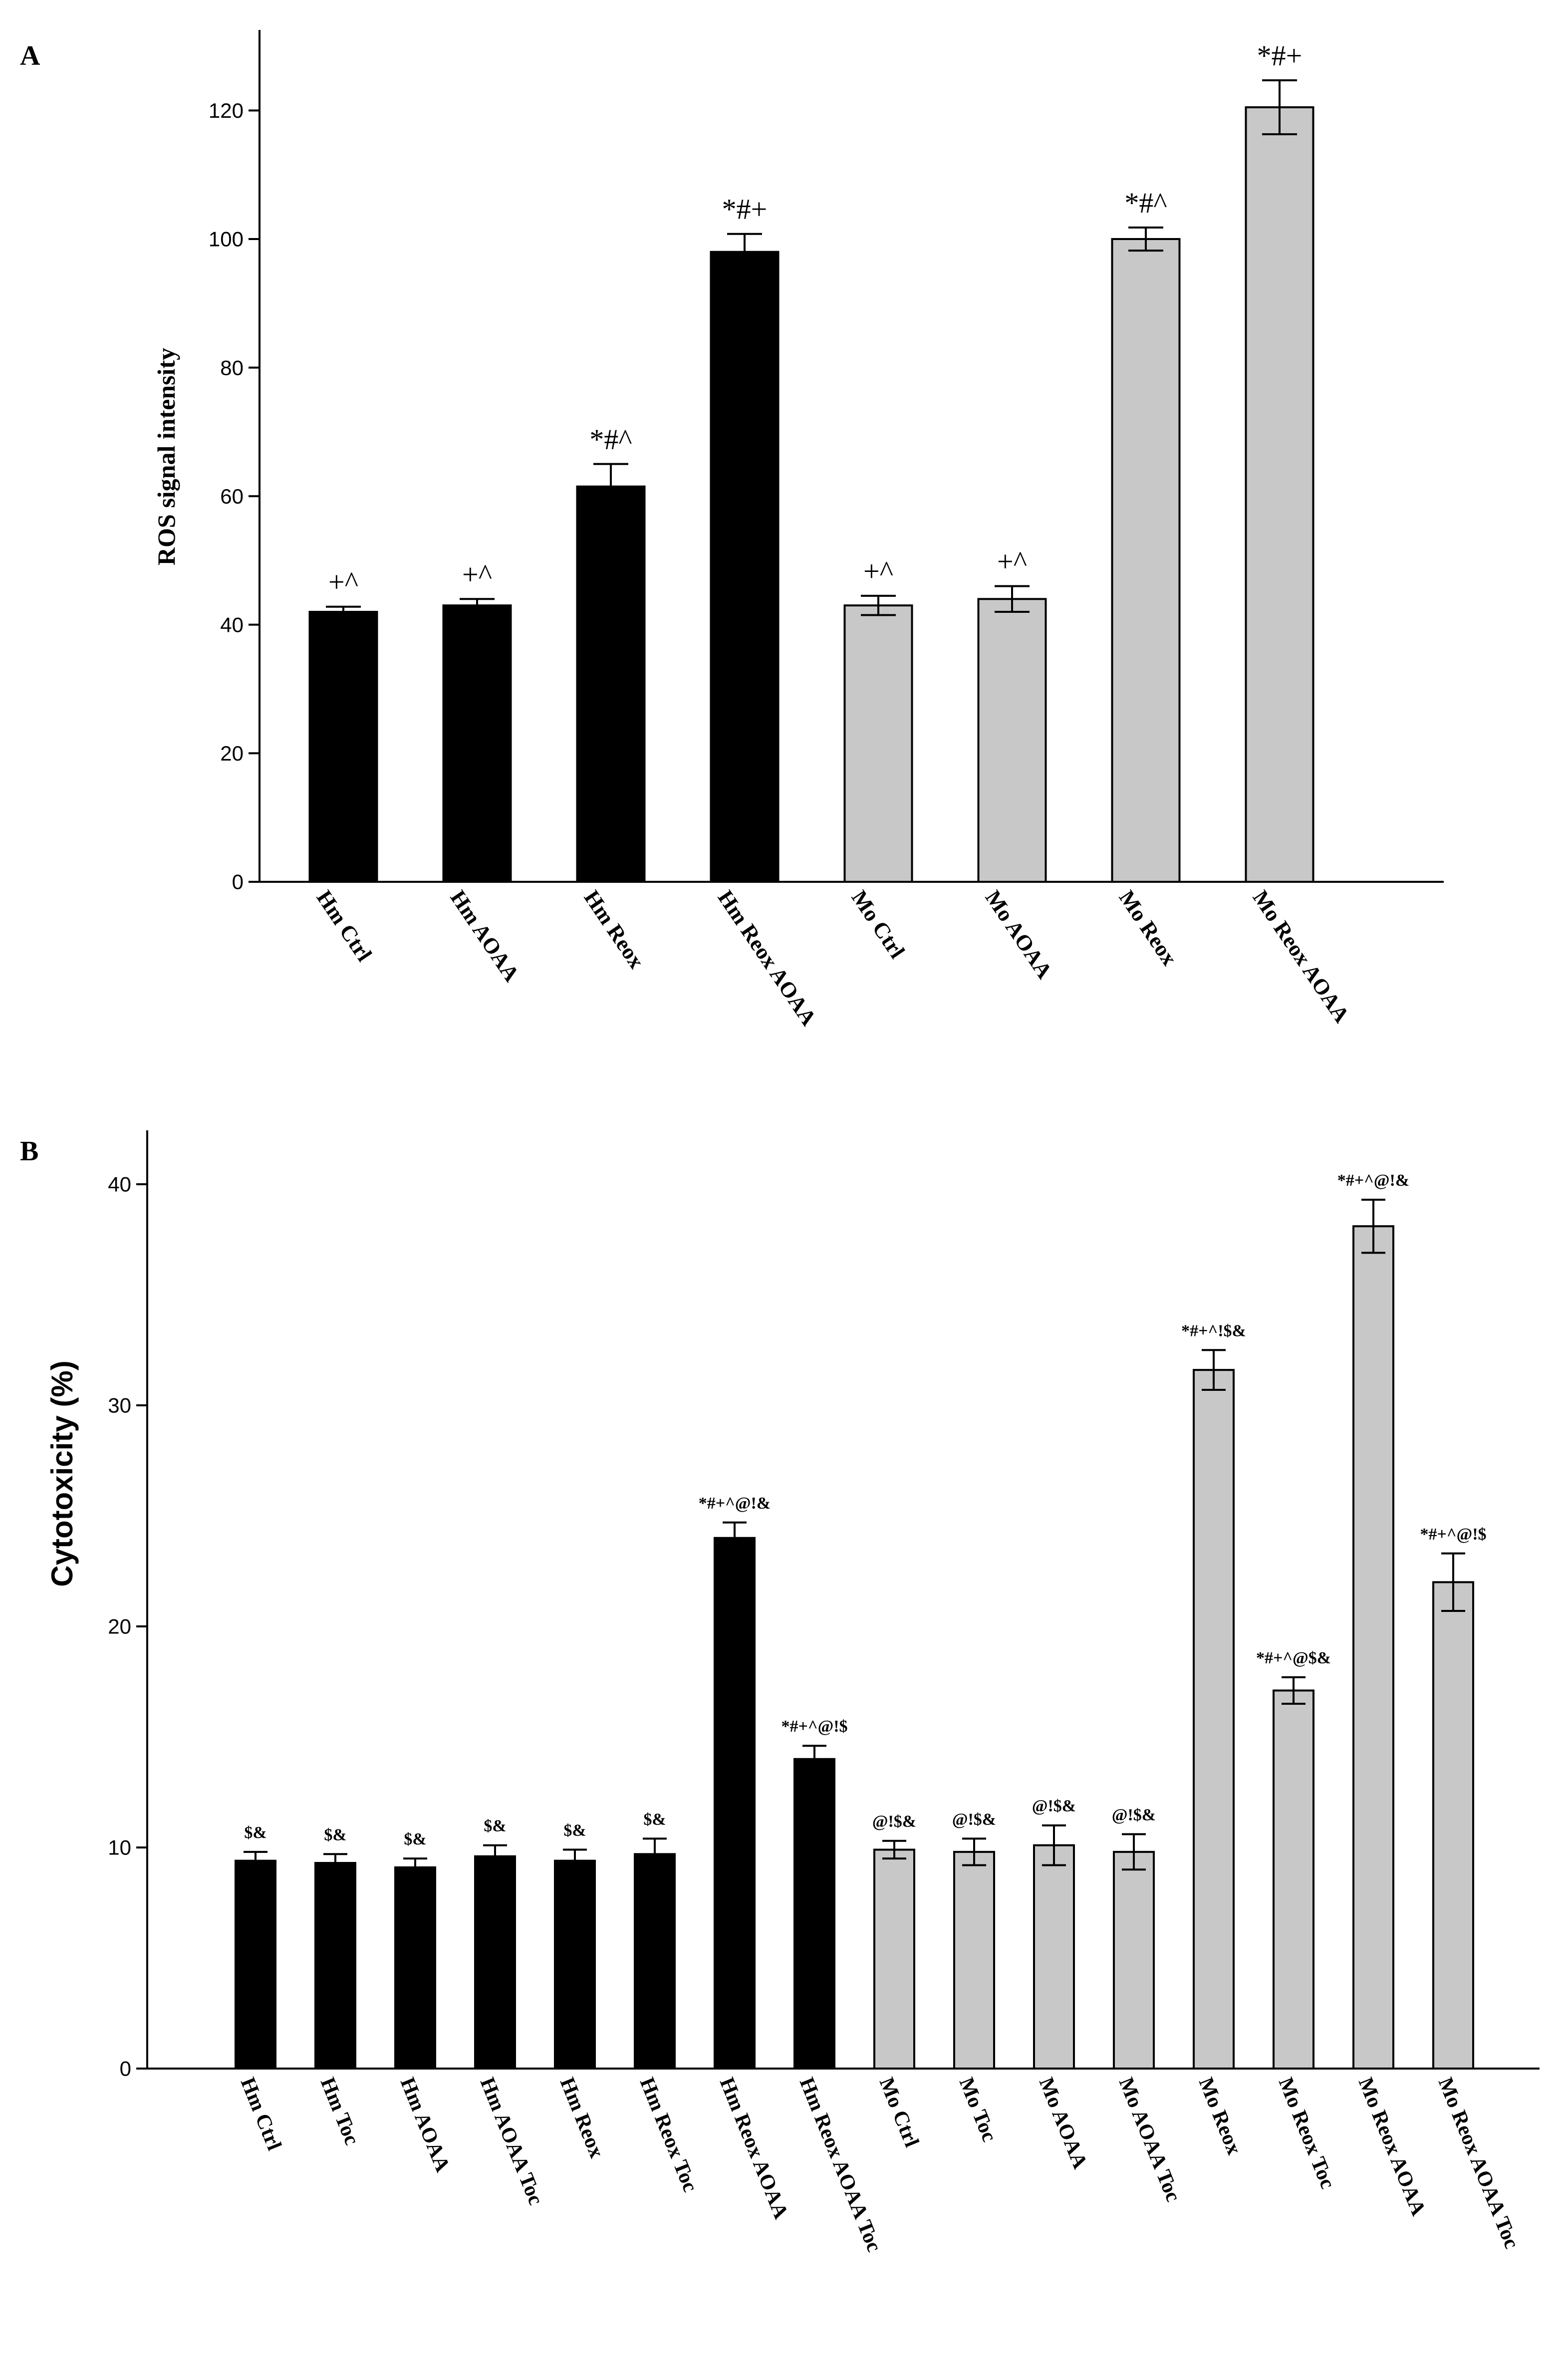 The width and height of the screenshot is (1568, 2360). Describe the element at coordinates (119, 1848) in the screenshot. I see `y-tick-label: 10` at that location.